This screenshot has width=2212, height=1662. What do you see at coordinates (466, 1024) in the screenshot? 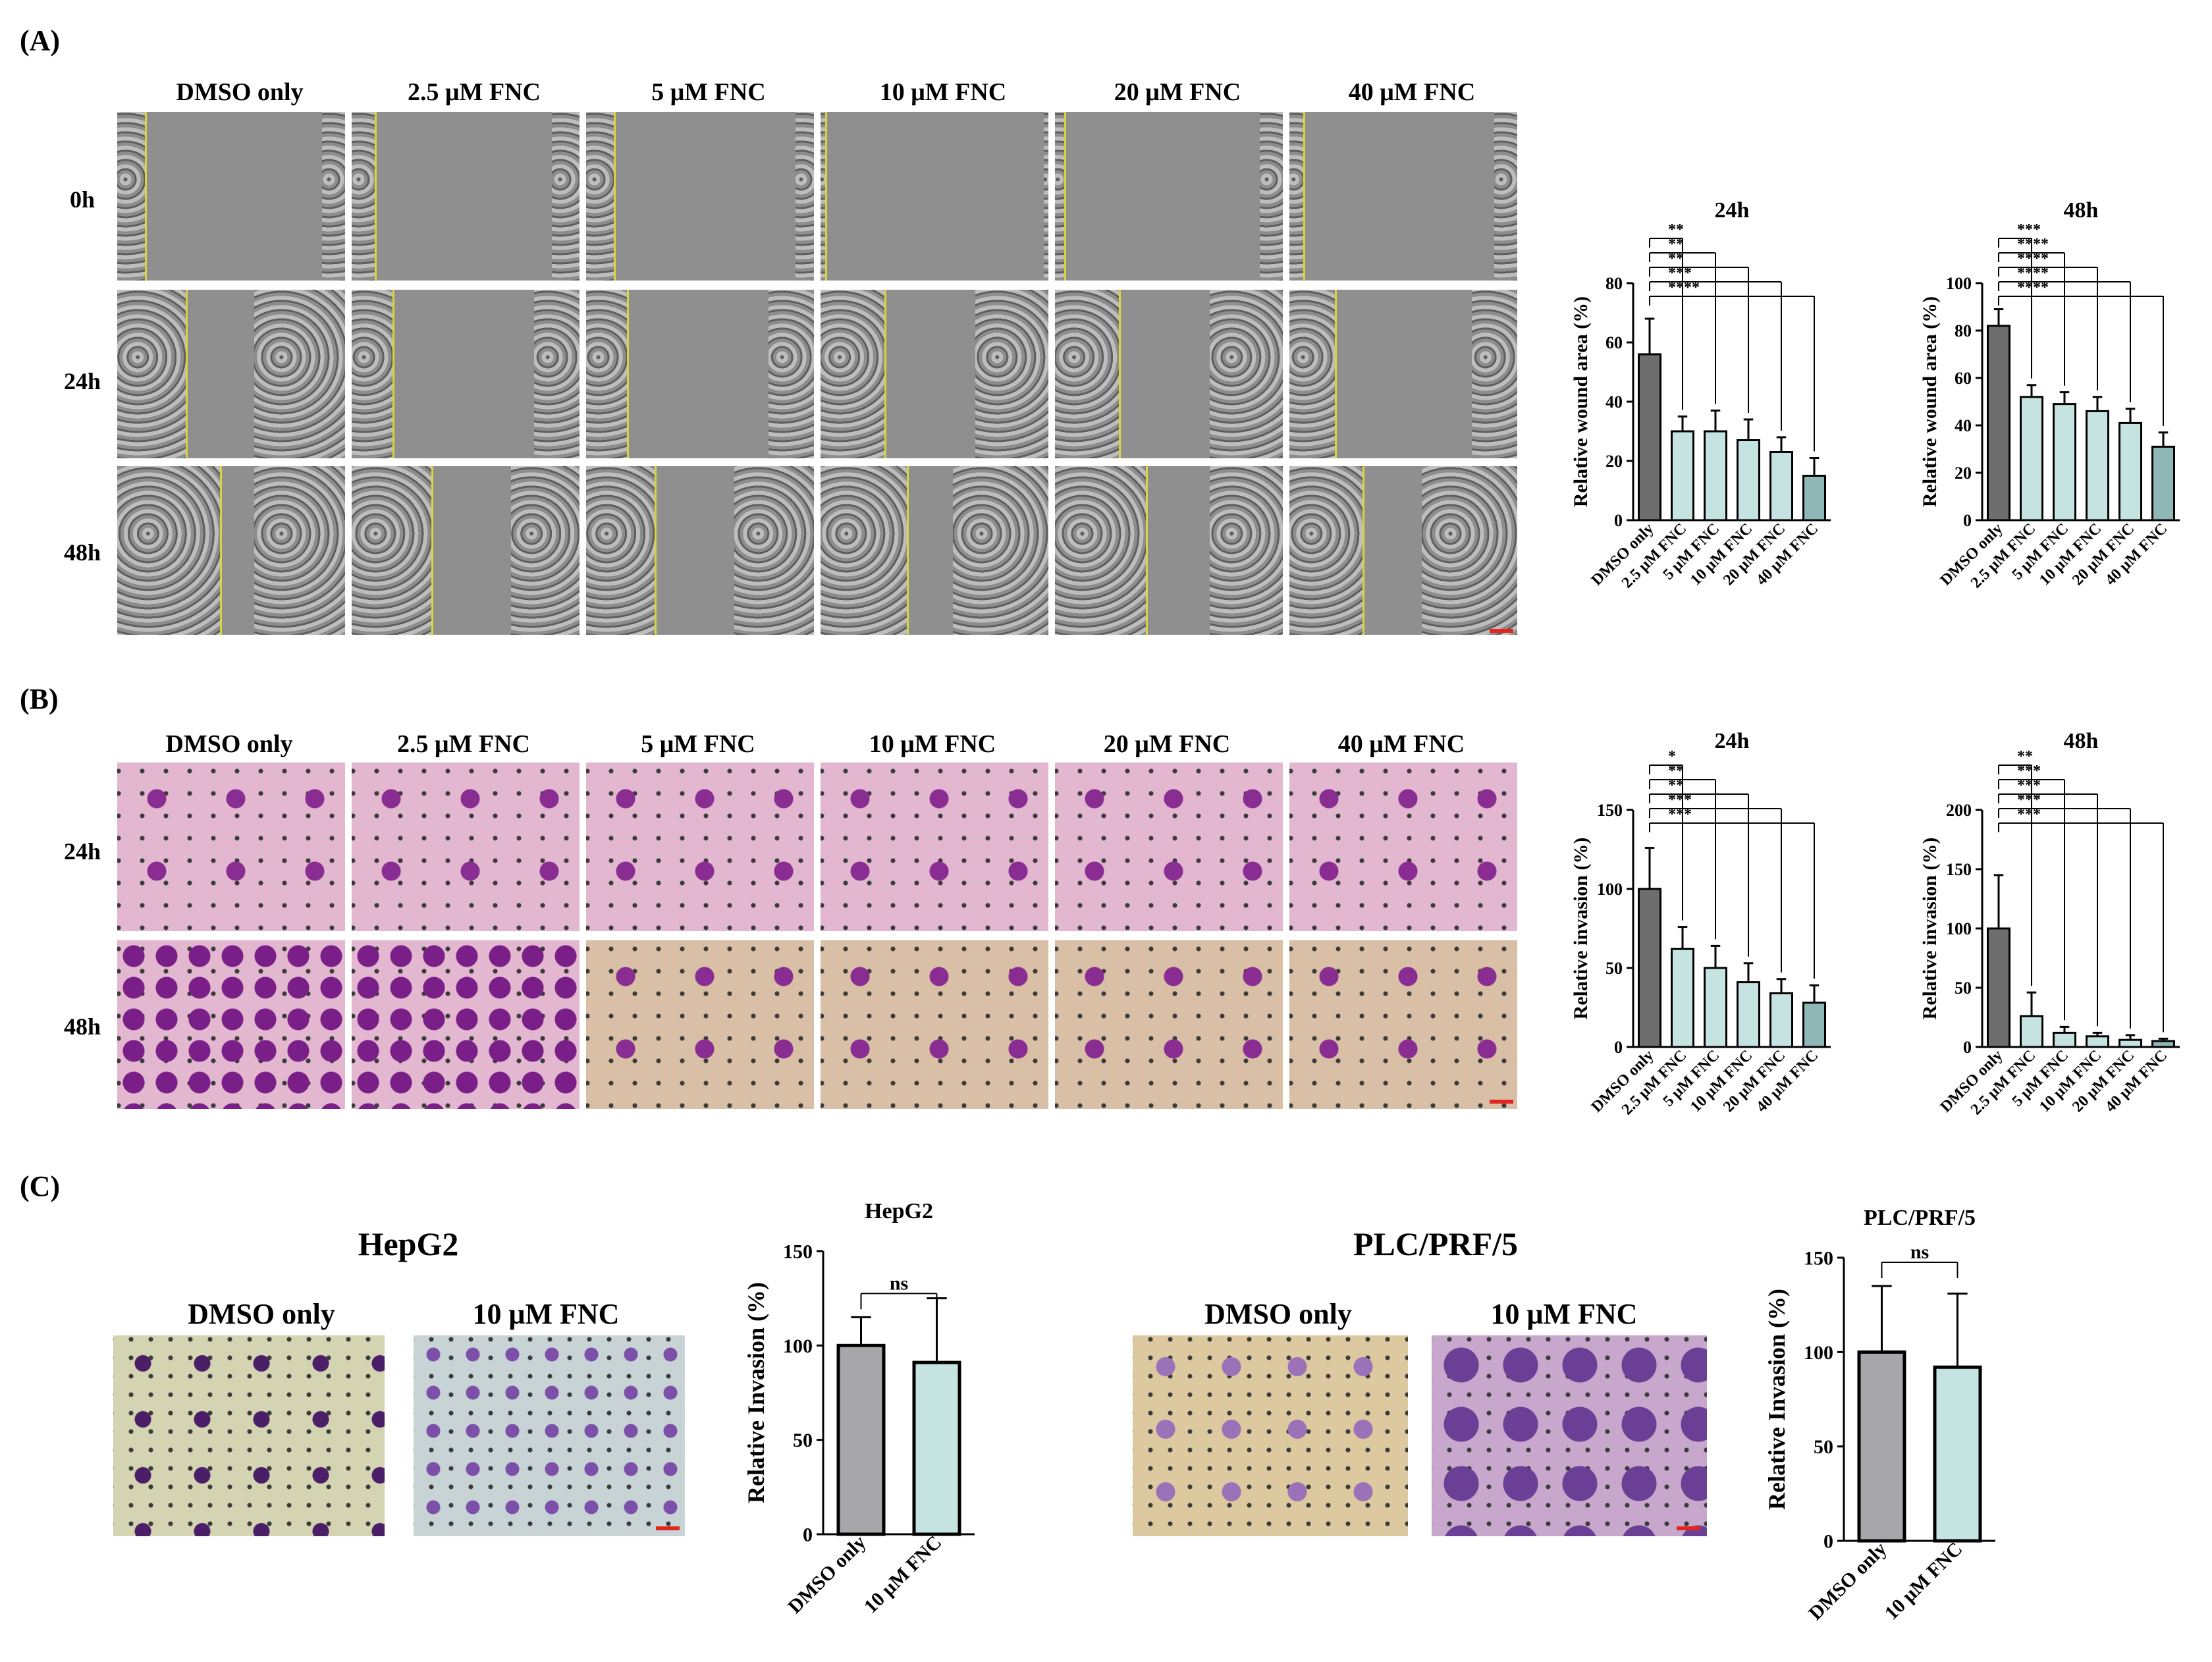
I see `invasion-image-r1-c1` at bounding box center [466, 1024].